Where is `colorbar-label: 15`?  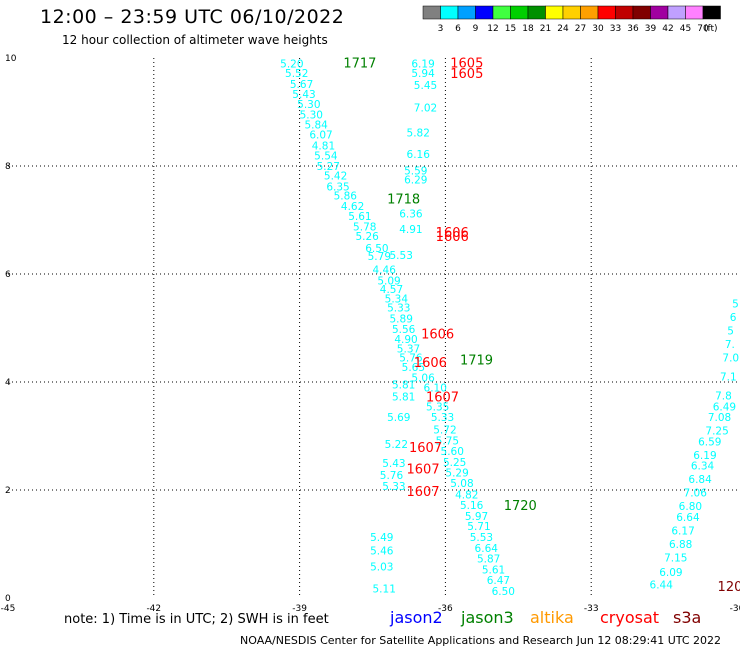 colorbar-label: 15 is located at coordinates (510, 29).